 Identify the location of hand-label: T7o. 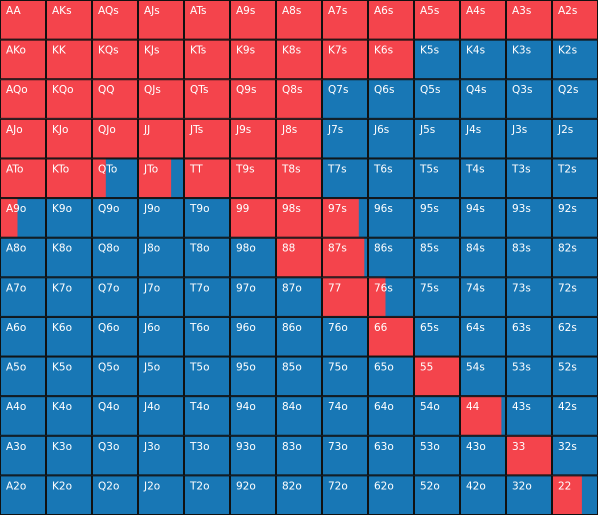
(199, 288).